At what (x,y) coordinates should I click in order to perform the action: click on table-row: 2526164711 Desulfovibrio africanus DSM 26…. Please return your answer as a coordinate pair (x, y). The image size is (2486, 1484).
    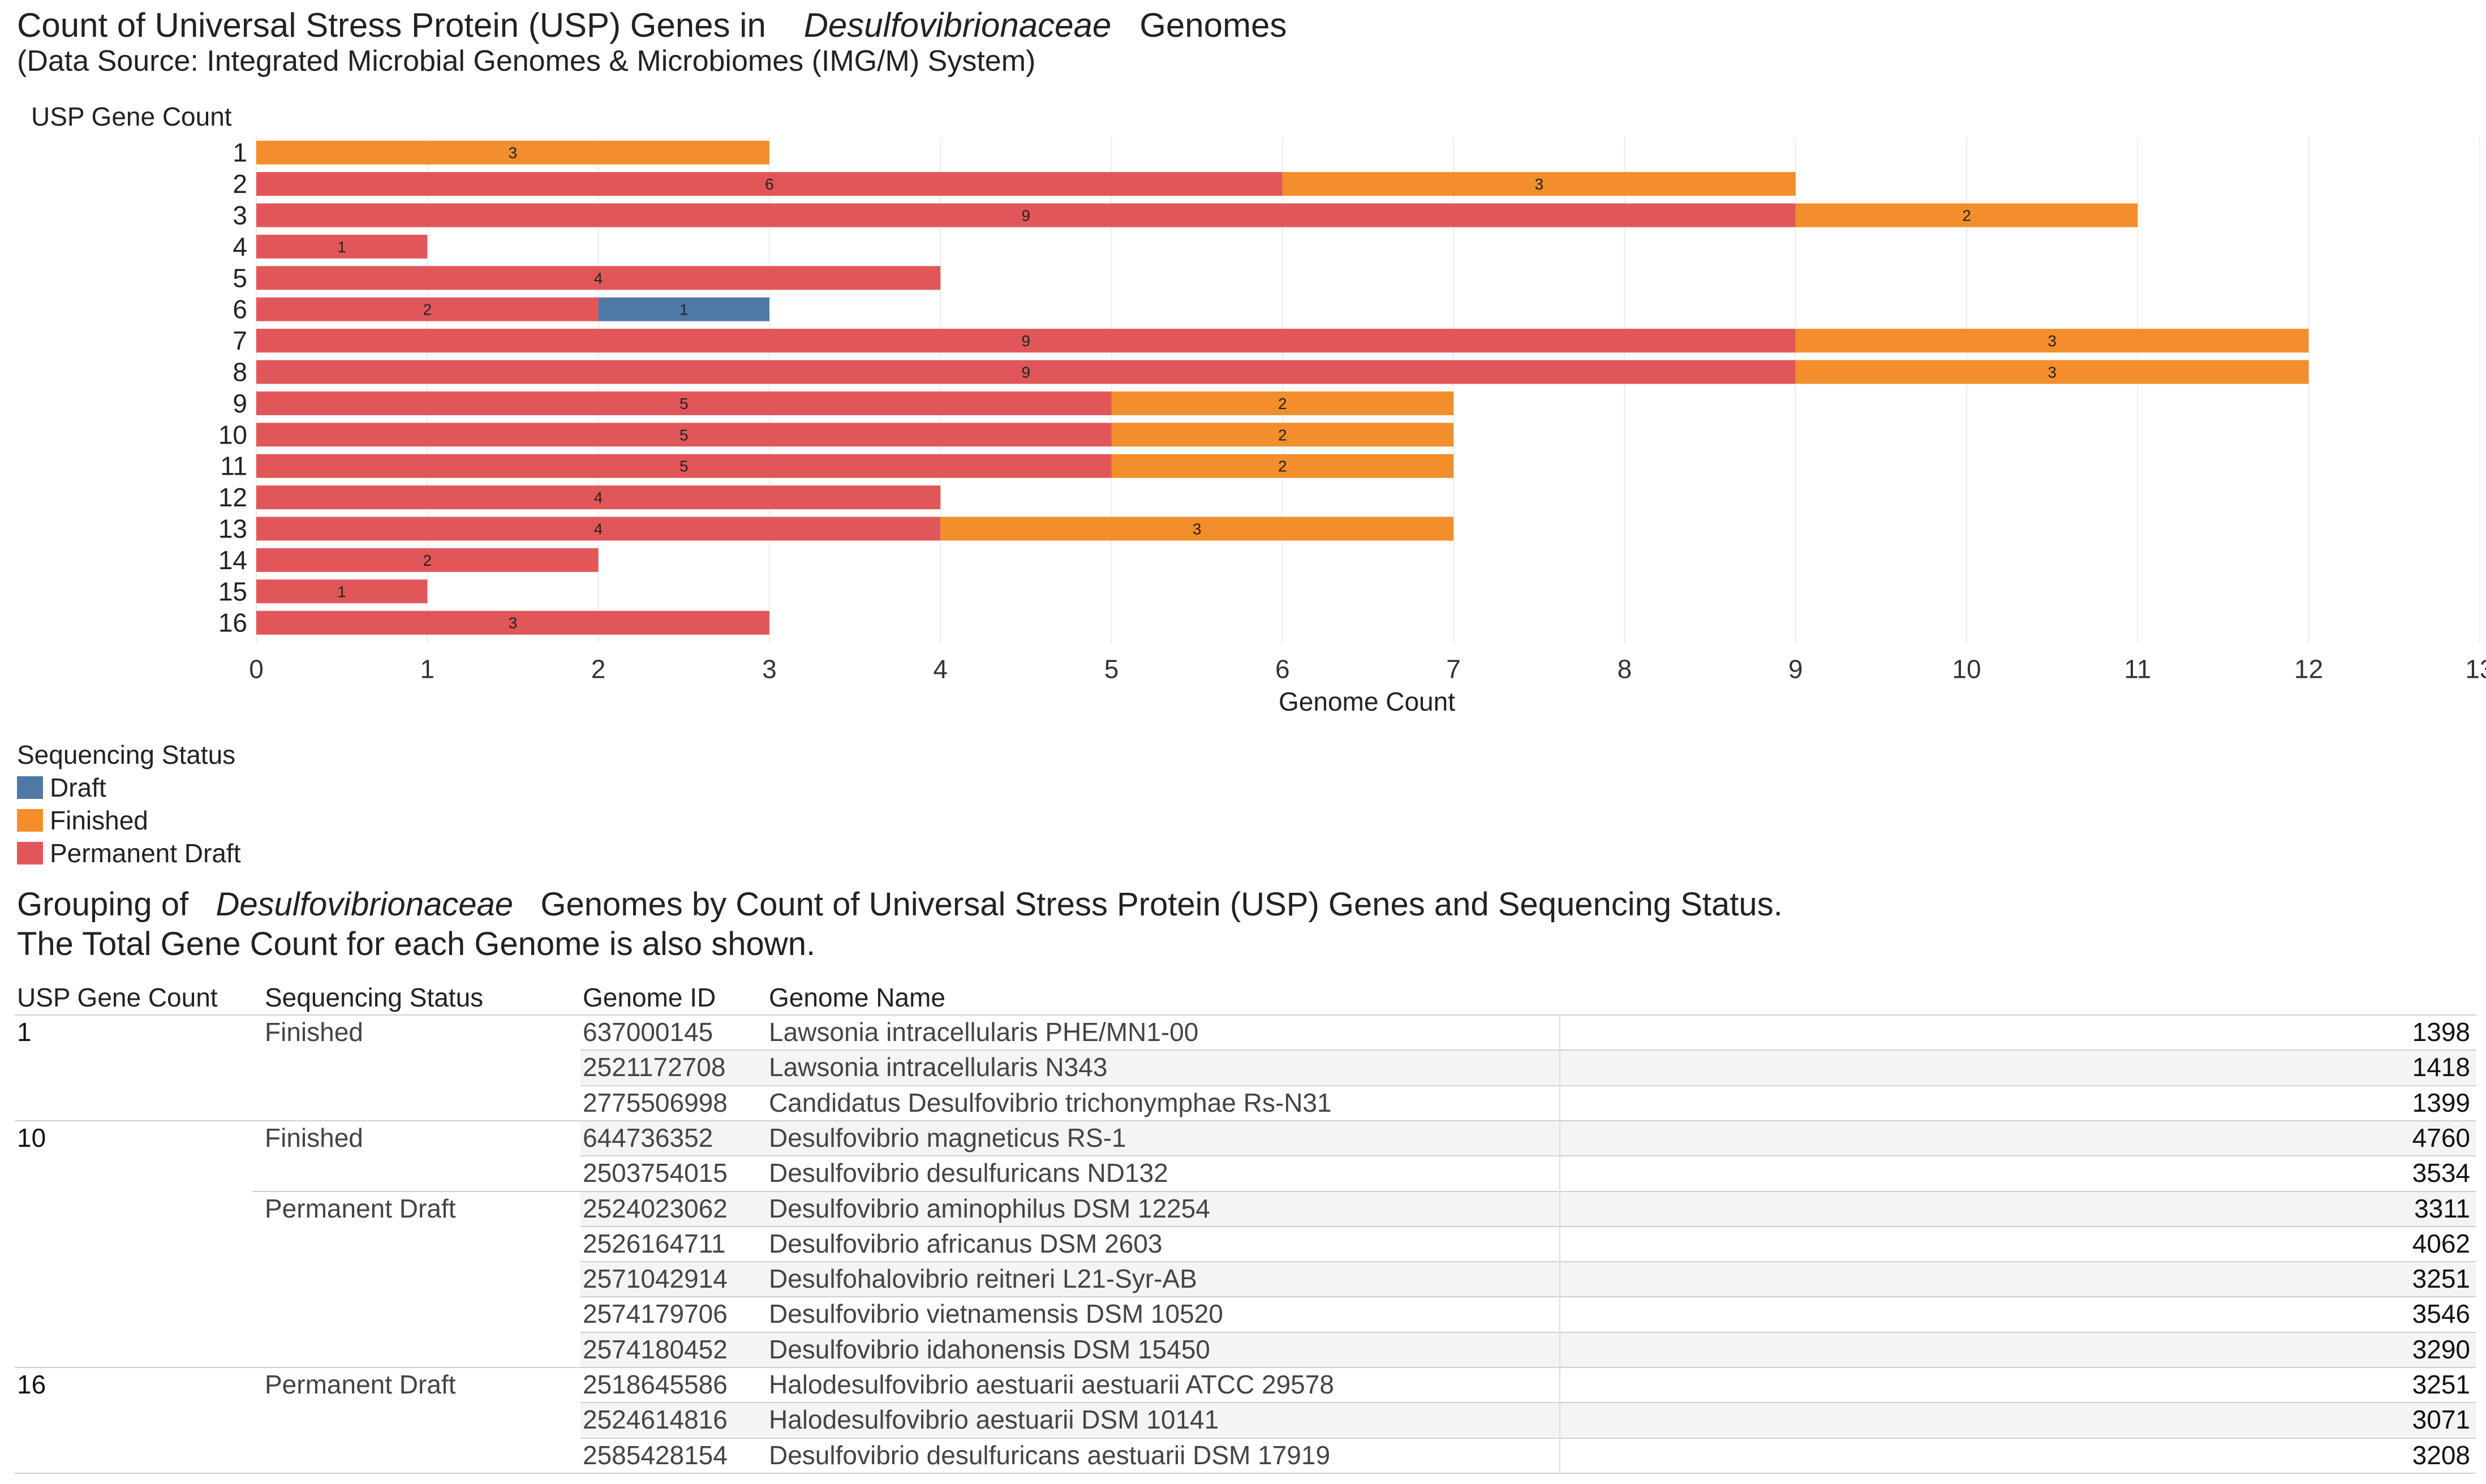
    Looking at the image, I should click on (1245, 1243).